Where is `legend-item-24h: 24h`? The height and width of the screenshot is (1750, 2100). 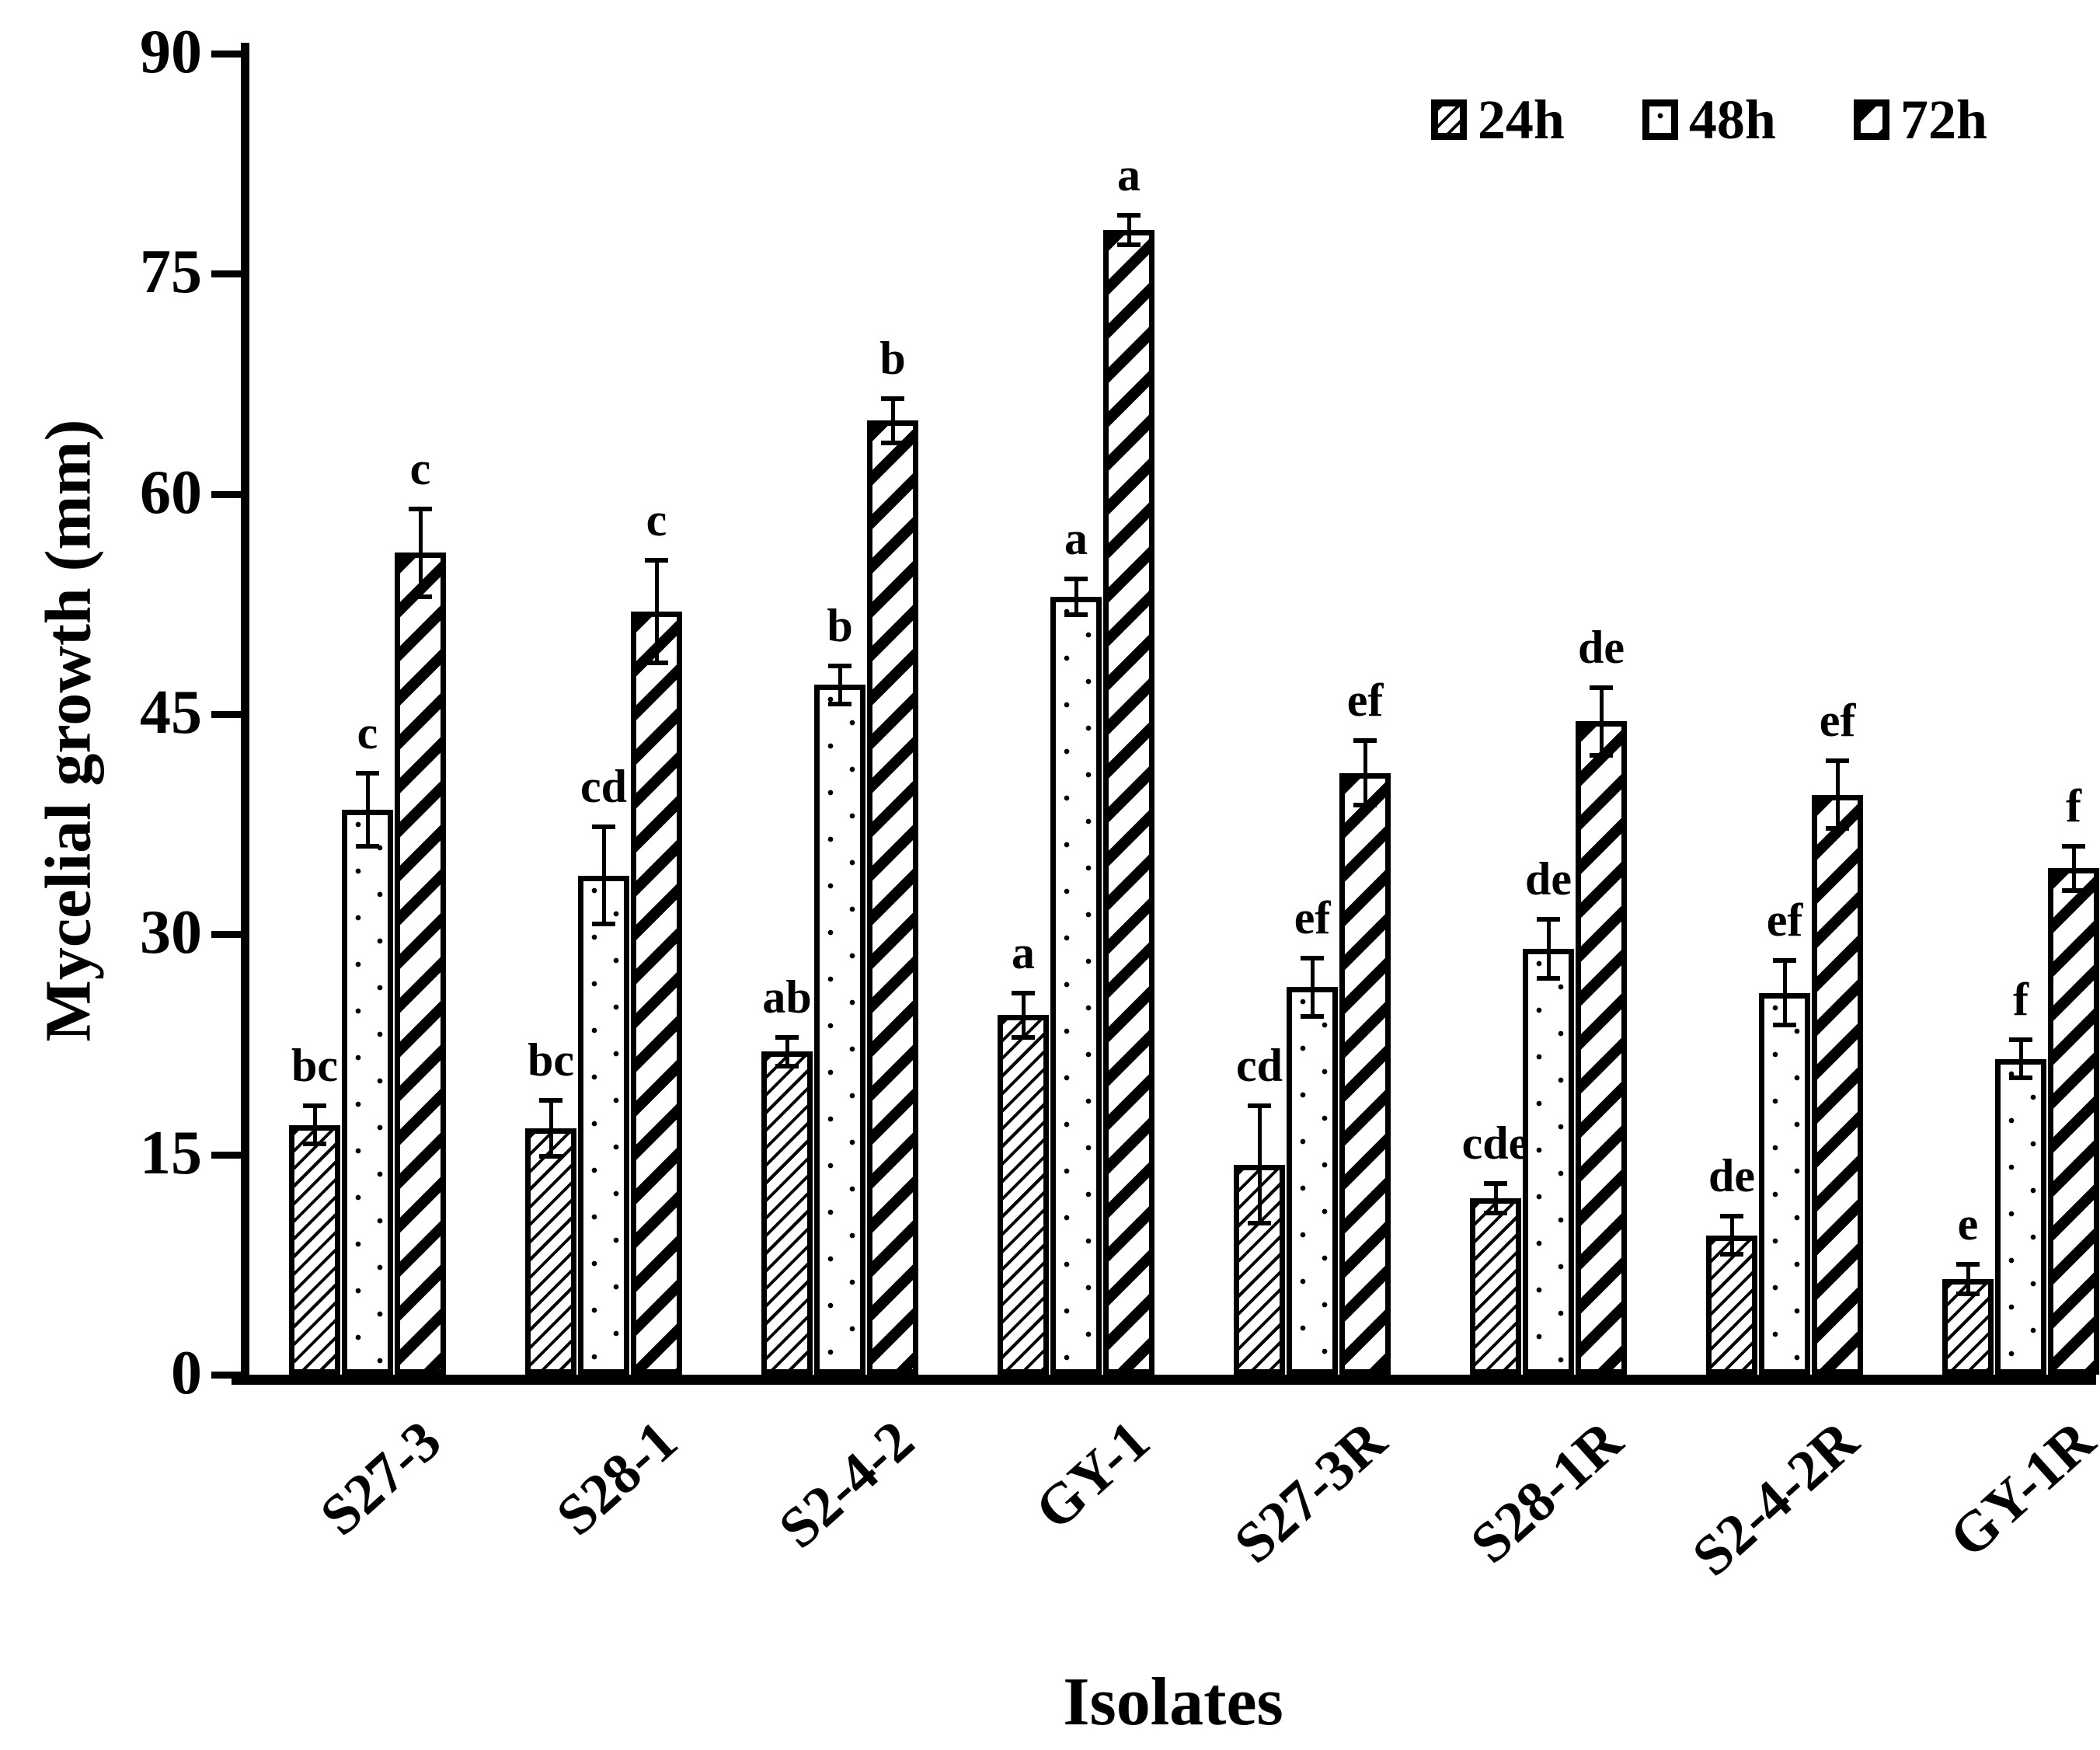 legend-item-24h: 24h is located at coordinates (1497, 120).